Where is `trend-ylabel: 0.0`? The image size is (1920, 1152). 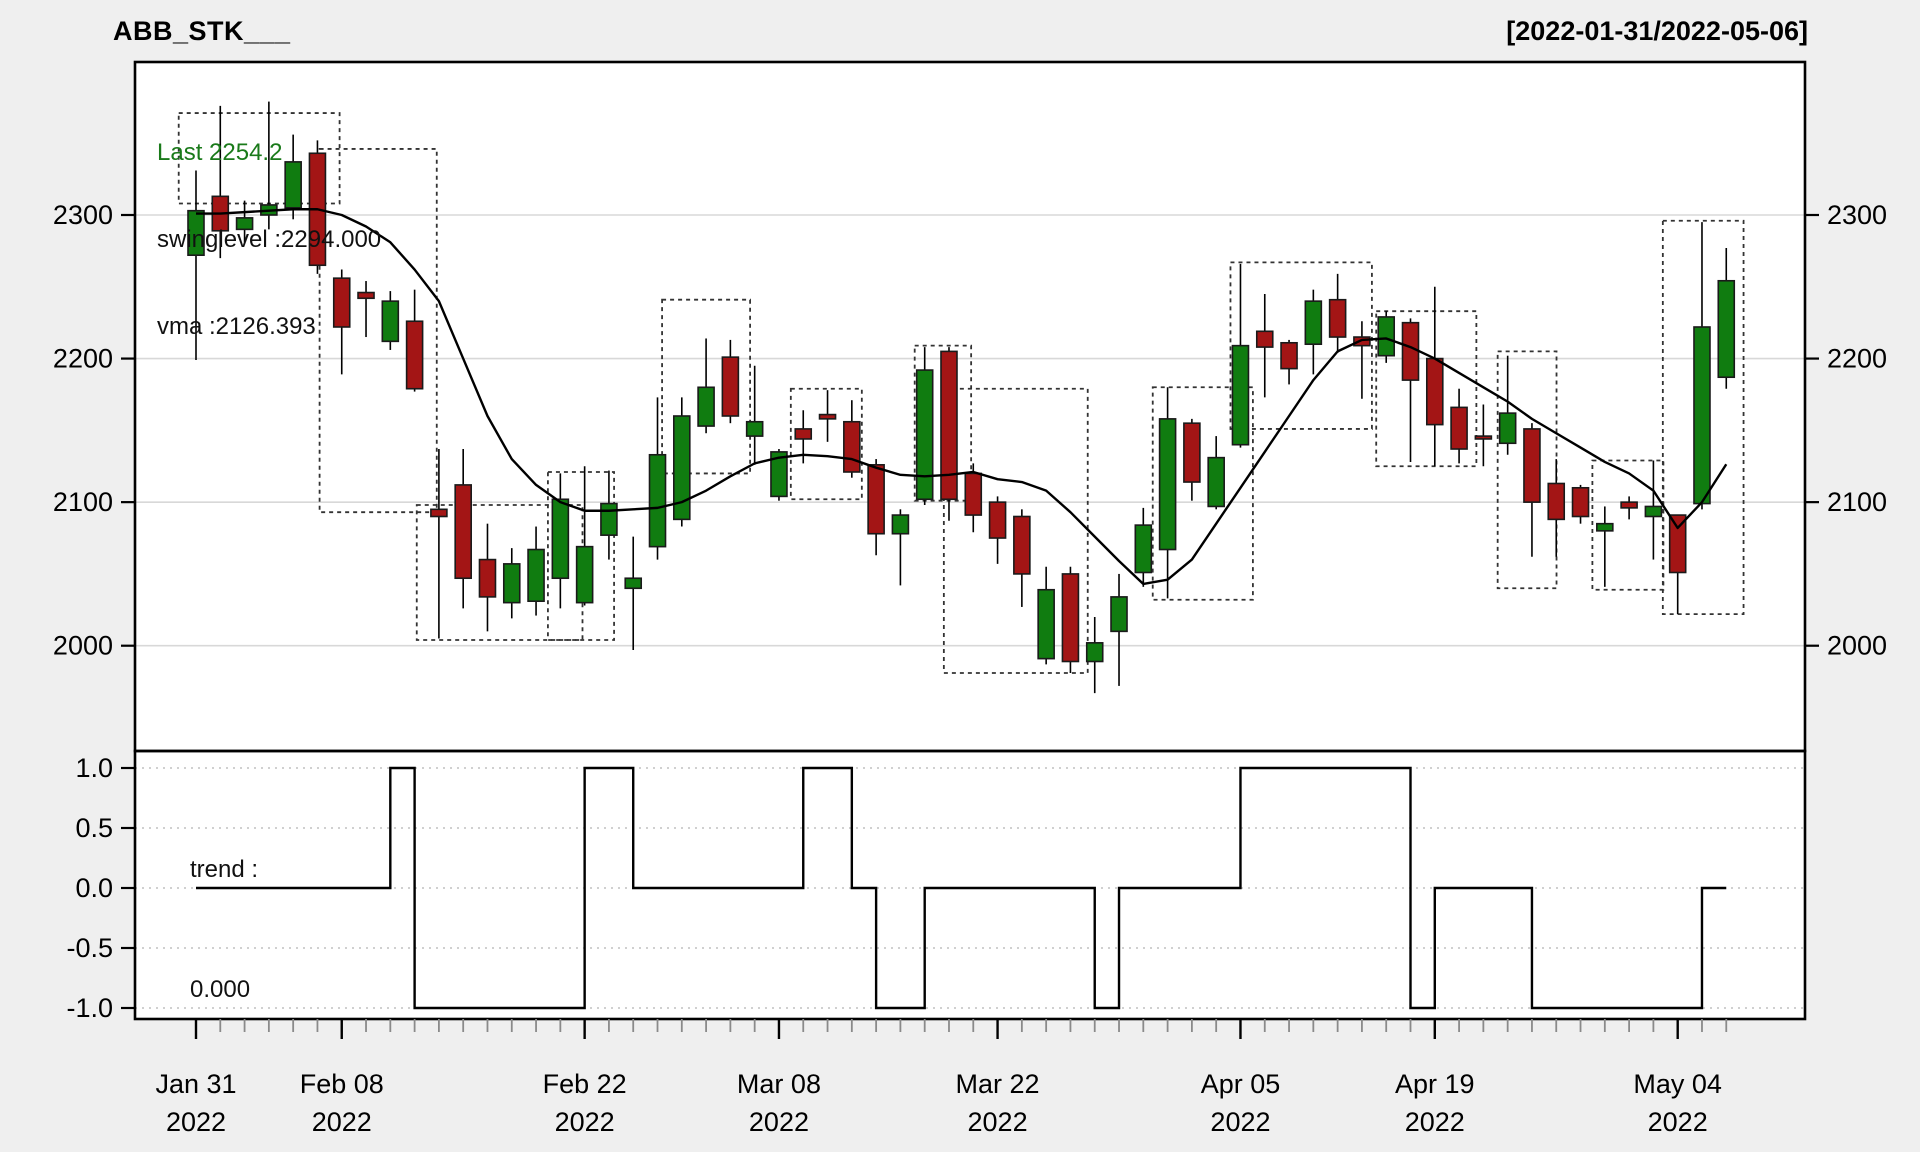 trend-ylabel: 0.0 is located at coordinates (94, 888).